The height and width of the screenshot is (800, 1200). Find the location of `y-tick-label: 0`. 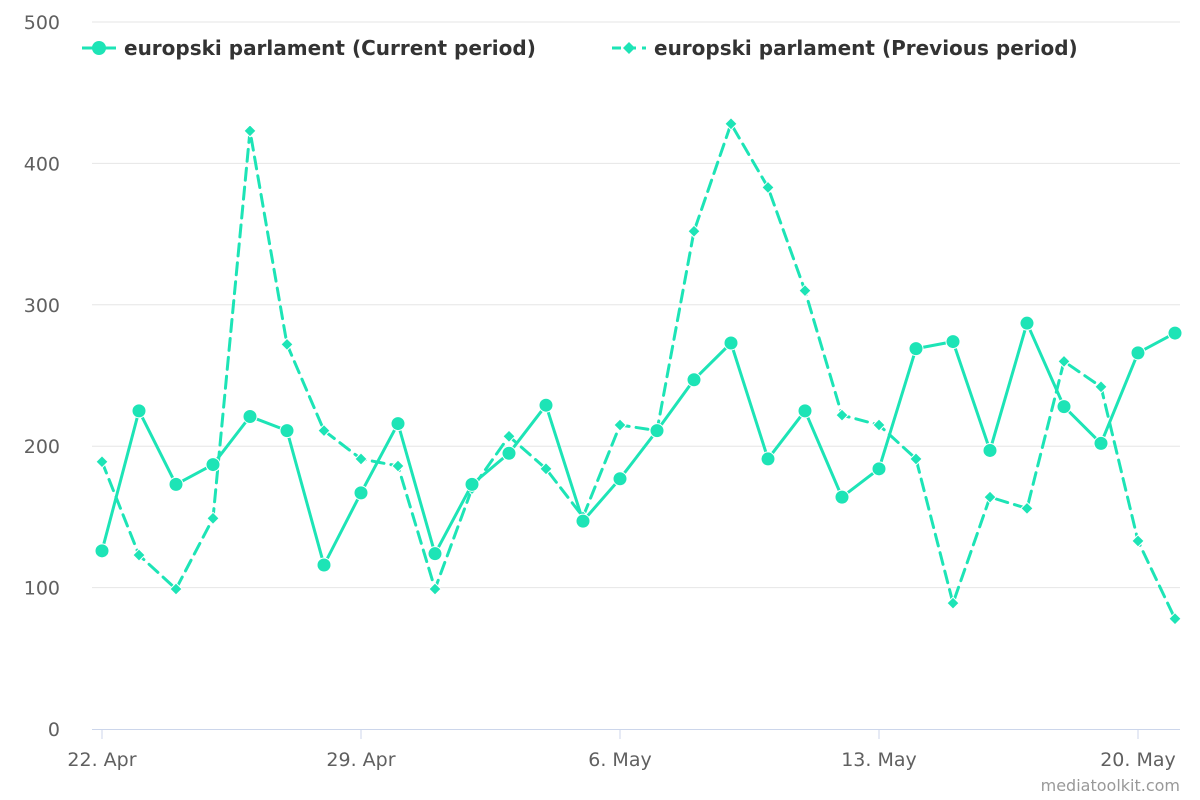

y-tick-label: 0 is located at coordinates (54, 730).